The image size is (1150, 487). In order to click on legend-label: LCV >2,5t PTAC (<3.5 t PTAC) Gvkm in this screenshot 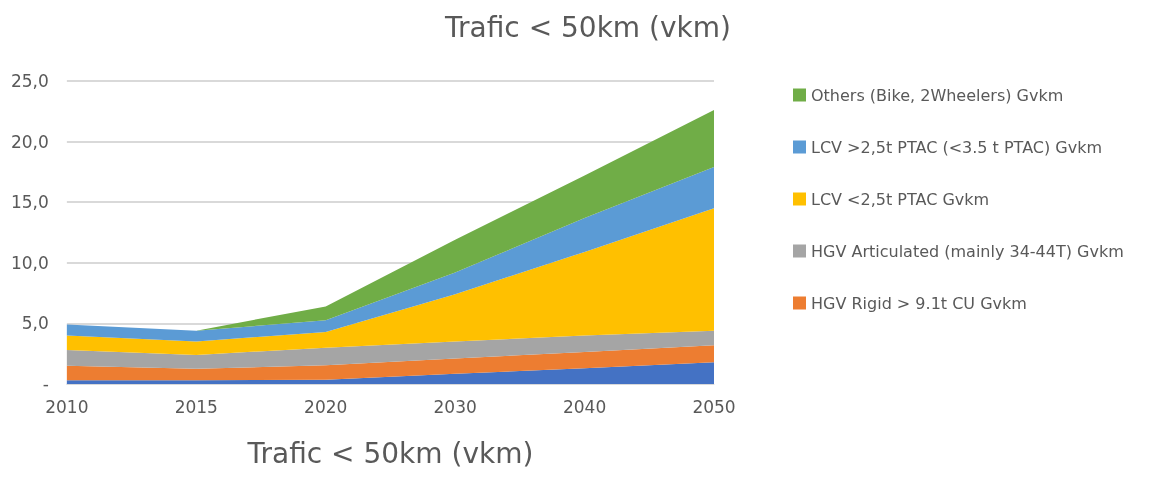, I will do `click(957, 147)`.